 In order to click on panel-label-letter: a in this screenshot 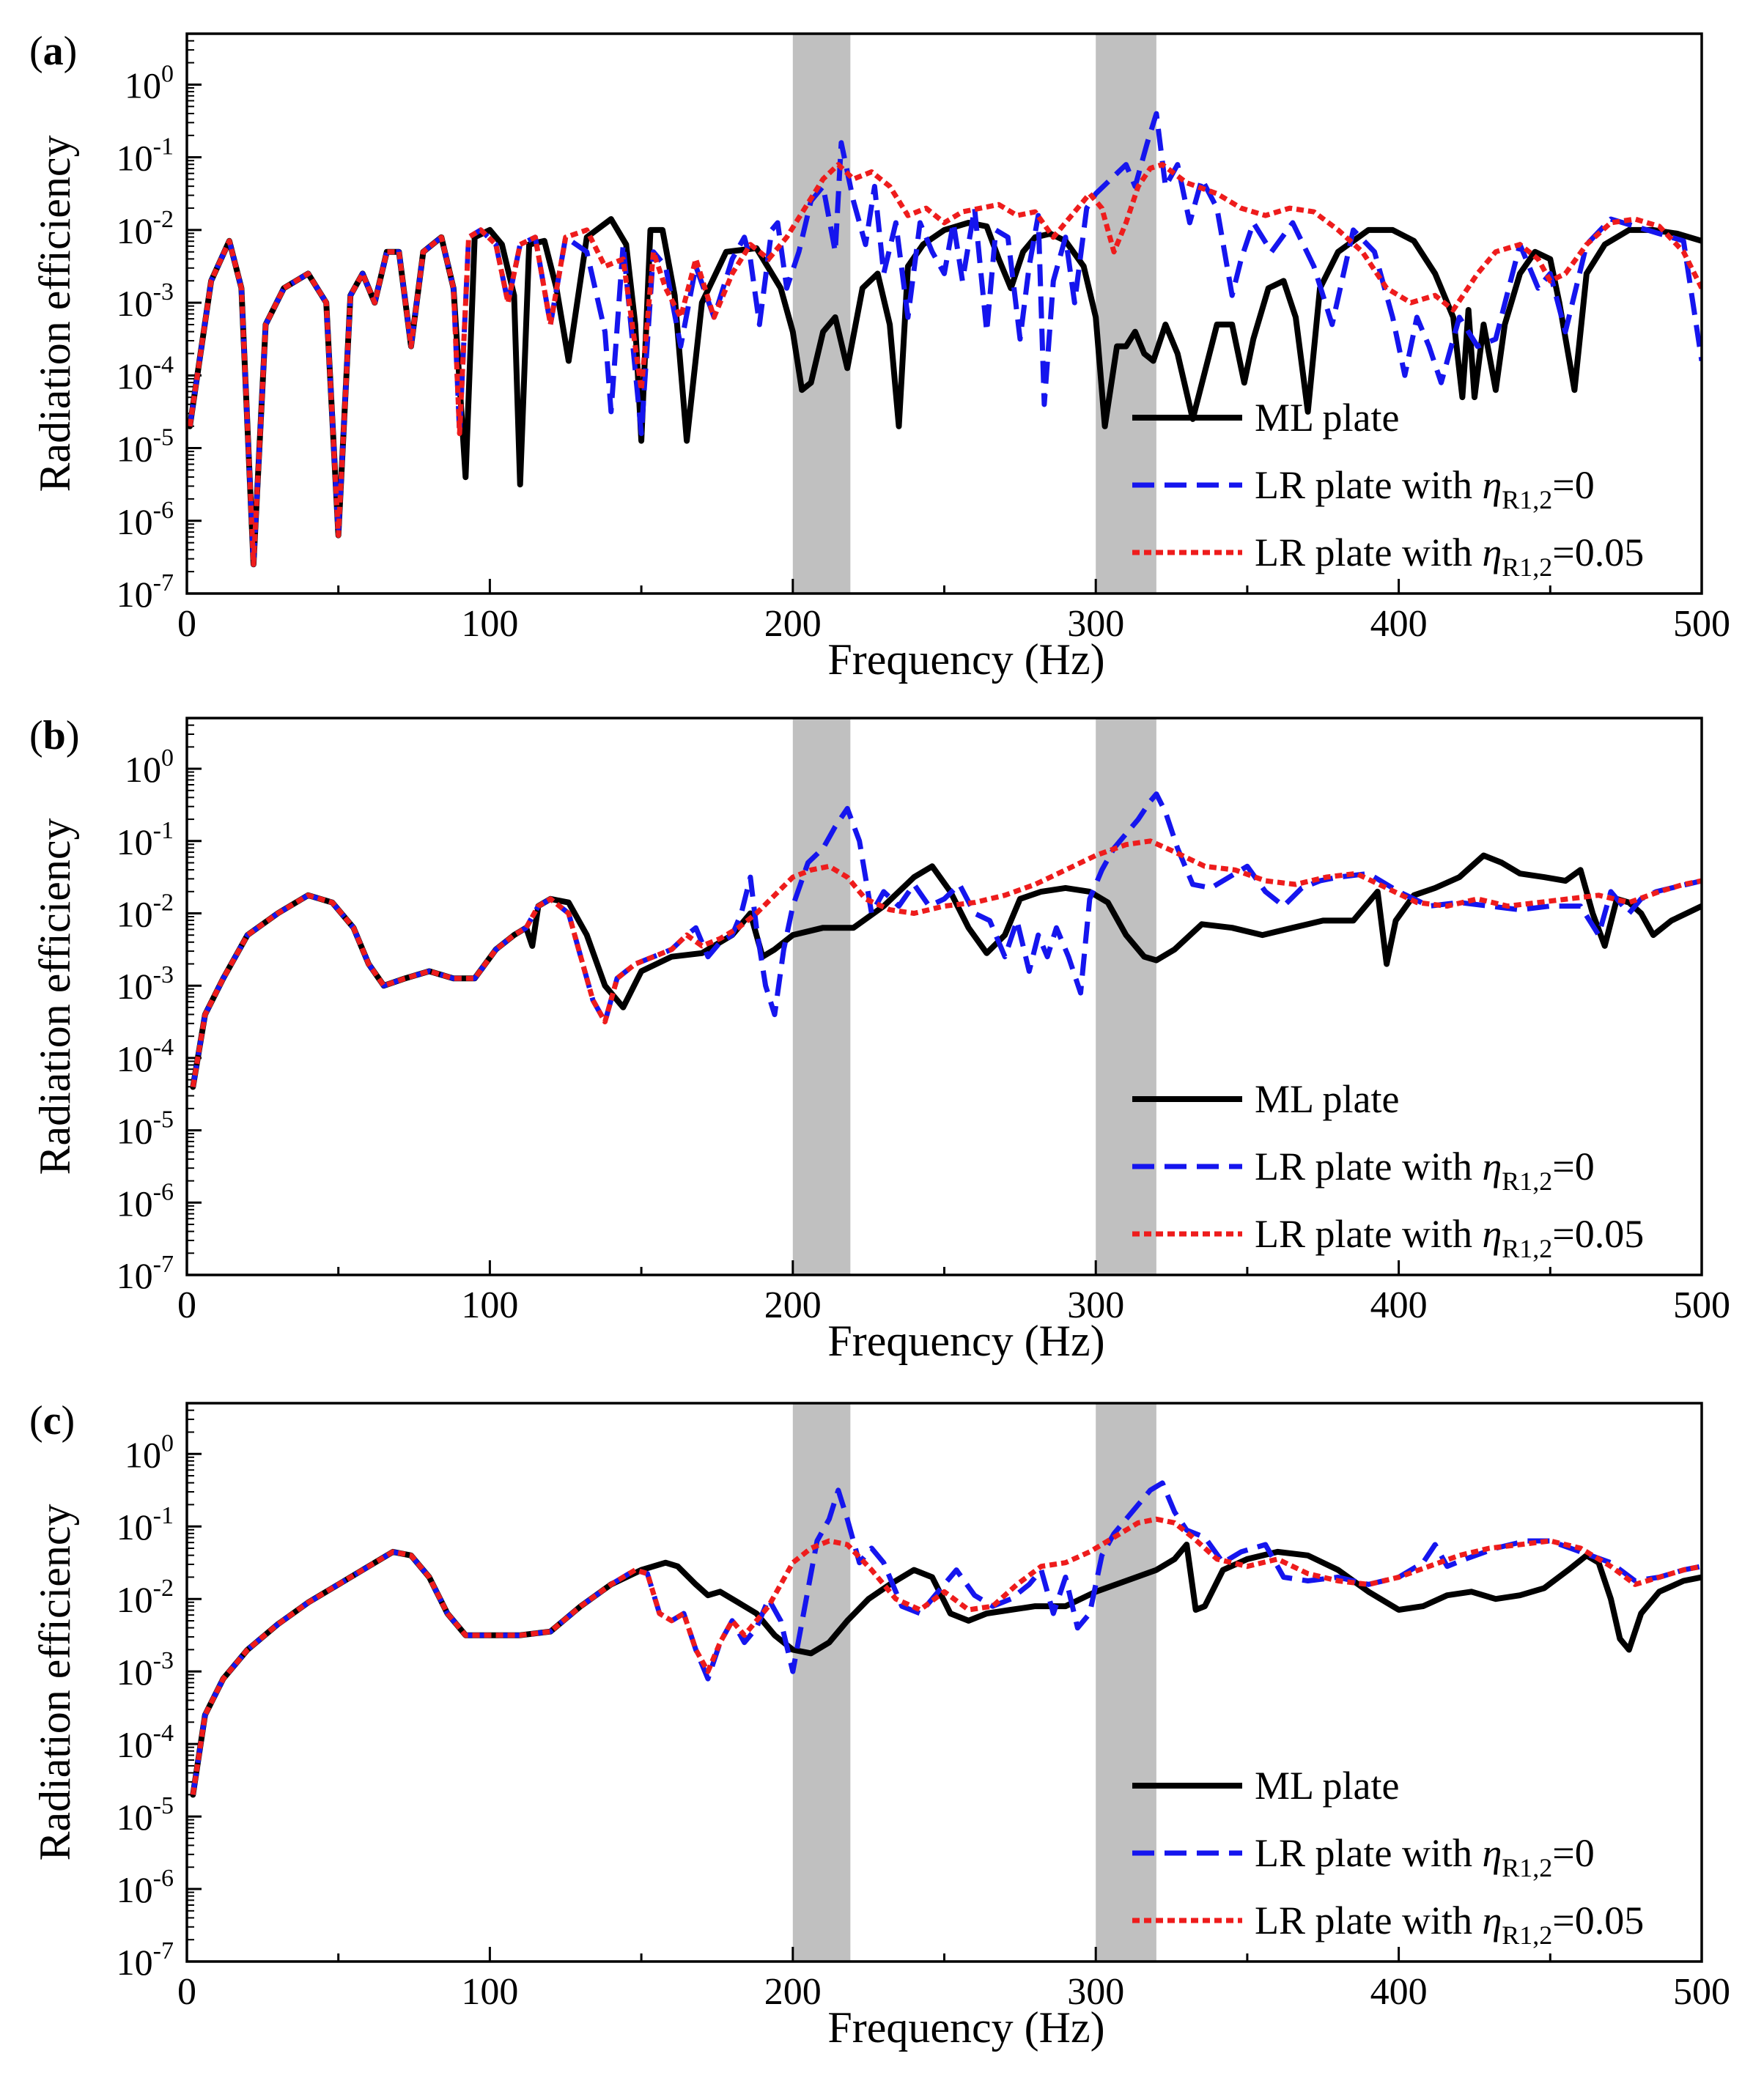, I will do `click(53, 51)`.